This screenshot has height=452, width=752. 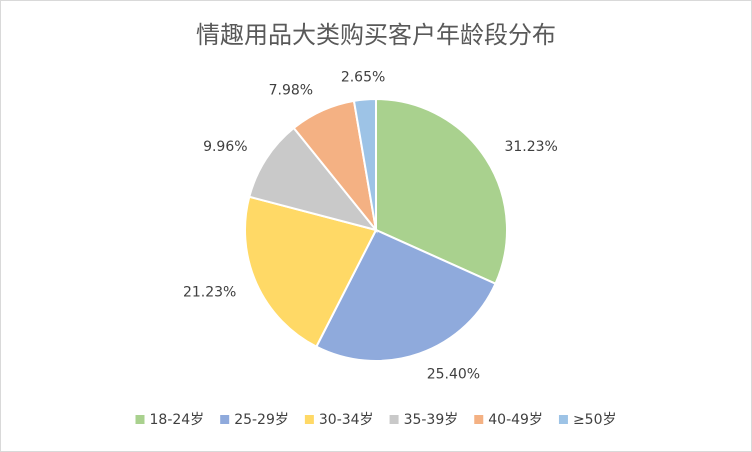 What do you see at coordinates (376, 35) in the screenshot?
I see `chart-title: 情趣用品大类购买客户年龄段分布` at bounding box center [376, 35].